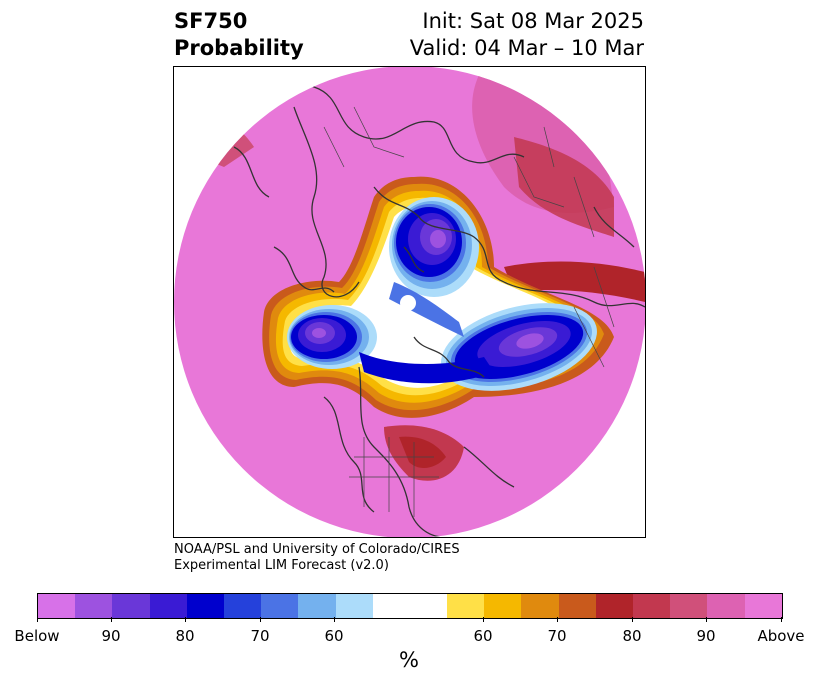  I want to click on lobe-north-atlantic, so click(434, 247).